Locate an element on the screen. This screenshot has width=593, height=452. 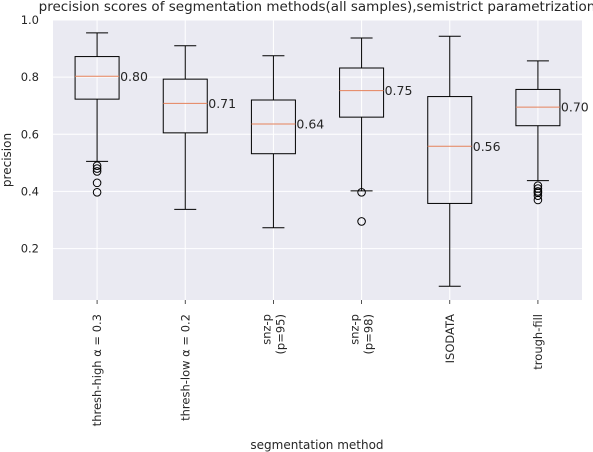
y-axis-label: precision is located at coordinates (7, 160).